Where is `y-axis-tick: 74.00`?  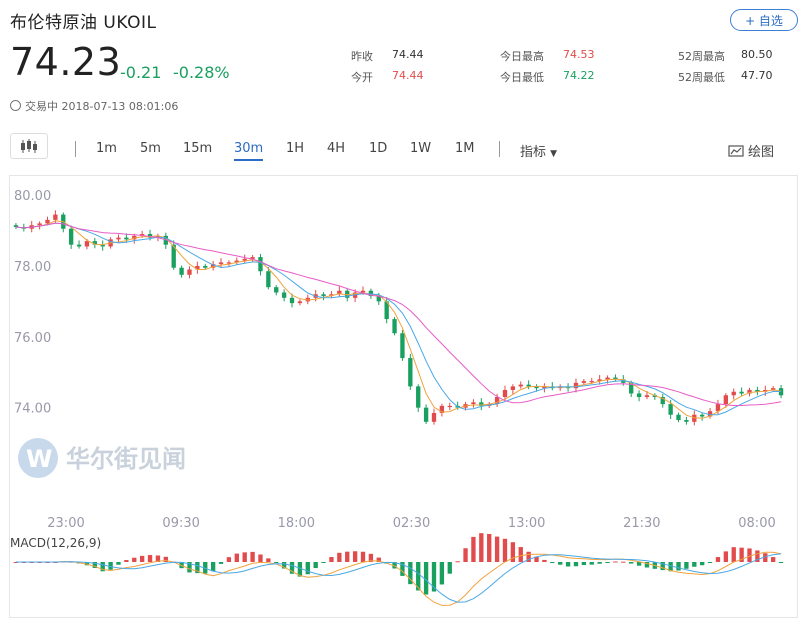 y-axis-tick: 74.00 is located at coordinates (32, 409).